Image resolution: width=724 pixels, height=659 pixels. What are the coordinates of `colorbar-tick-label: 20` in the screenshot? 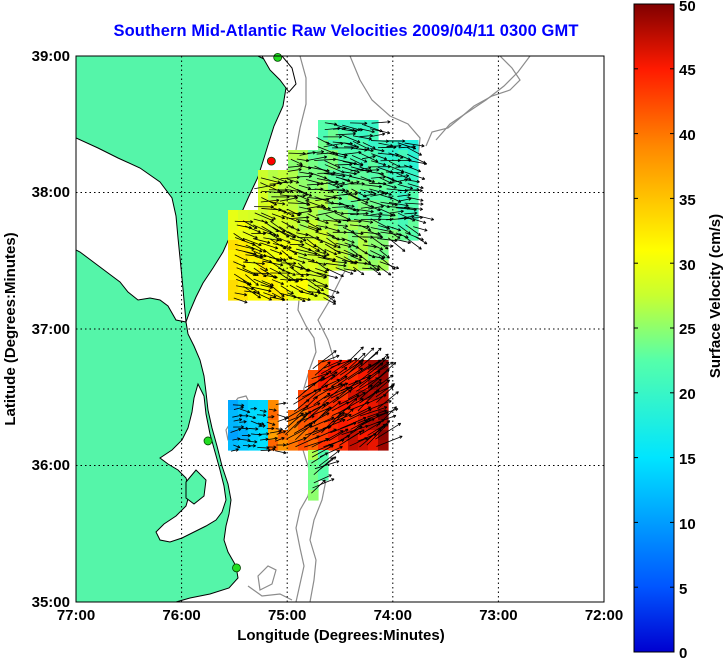 It's located at (687, 394).